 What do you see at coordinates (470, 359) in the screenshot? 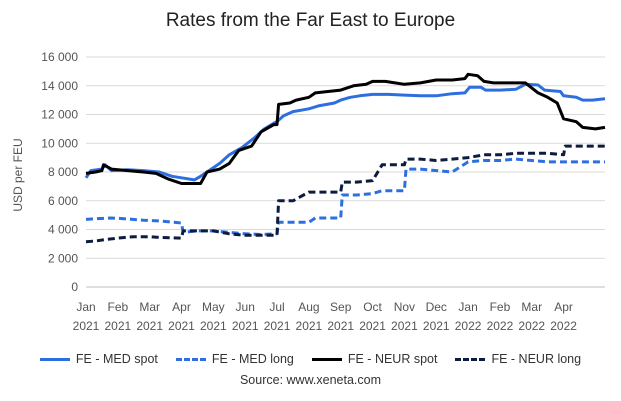
I see `legend-swatch-neur-long` at bounding box center [470, 359].